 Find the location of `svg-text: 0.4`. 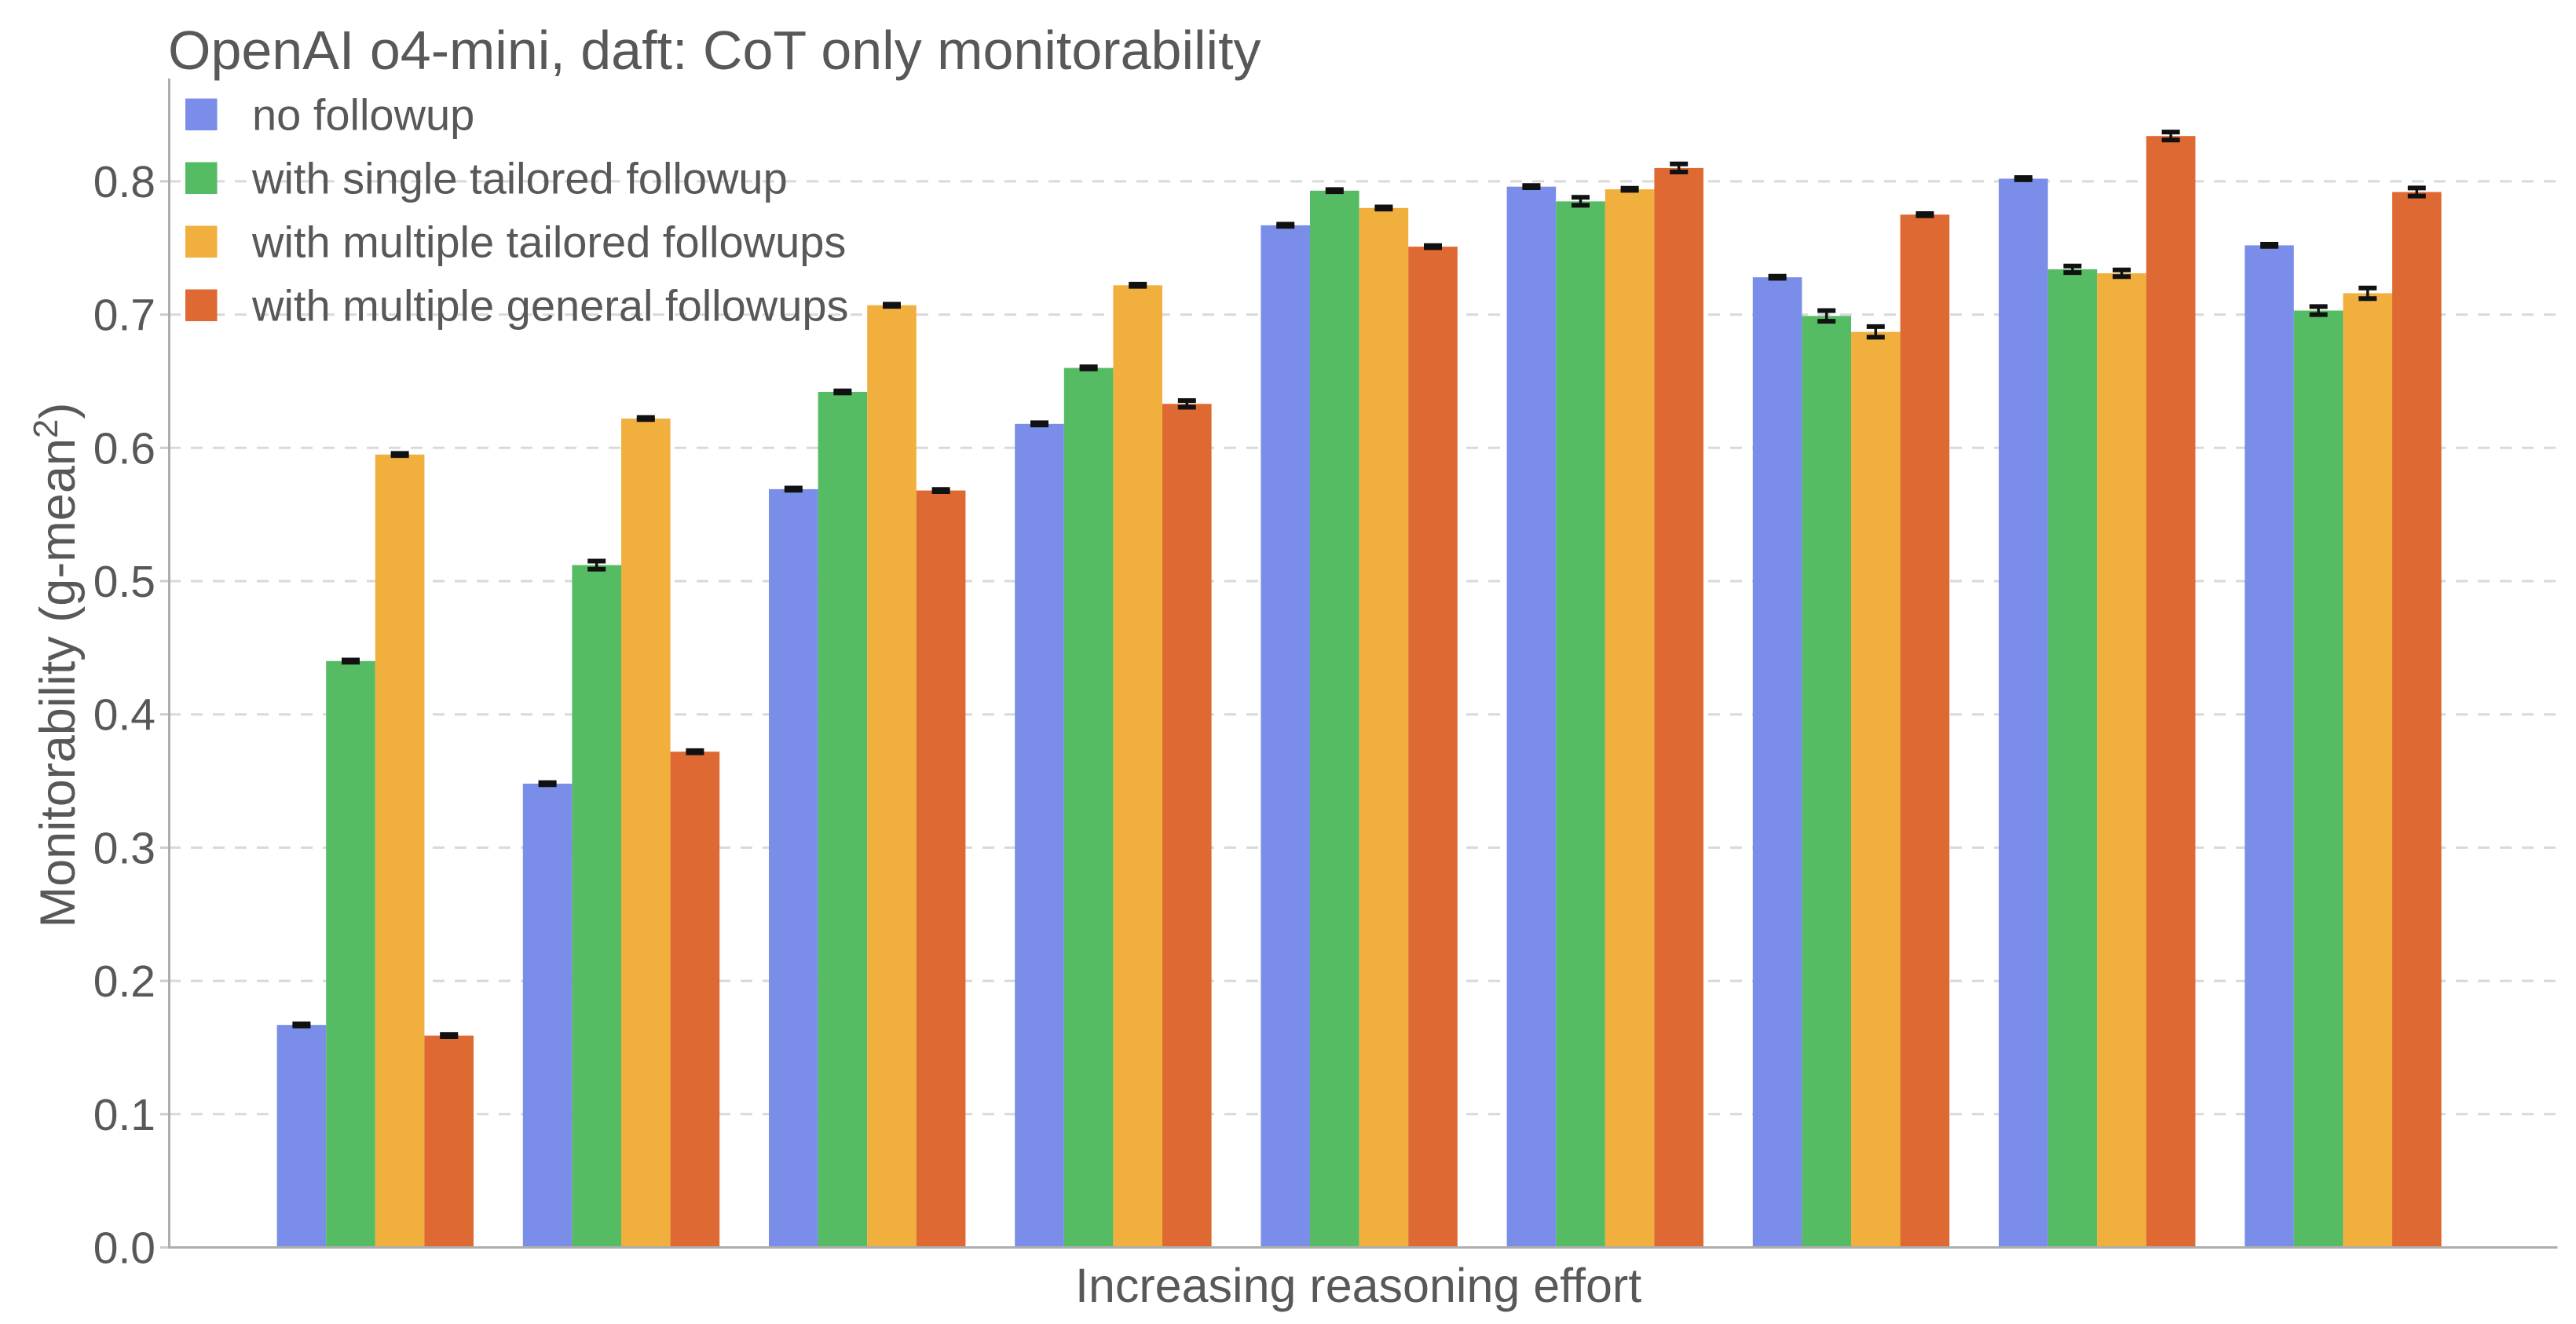

svg-text: 0.4 is located at coordinates (125, 715).